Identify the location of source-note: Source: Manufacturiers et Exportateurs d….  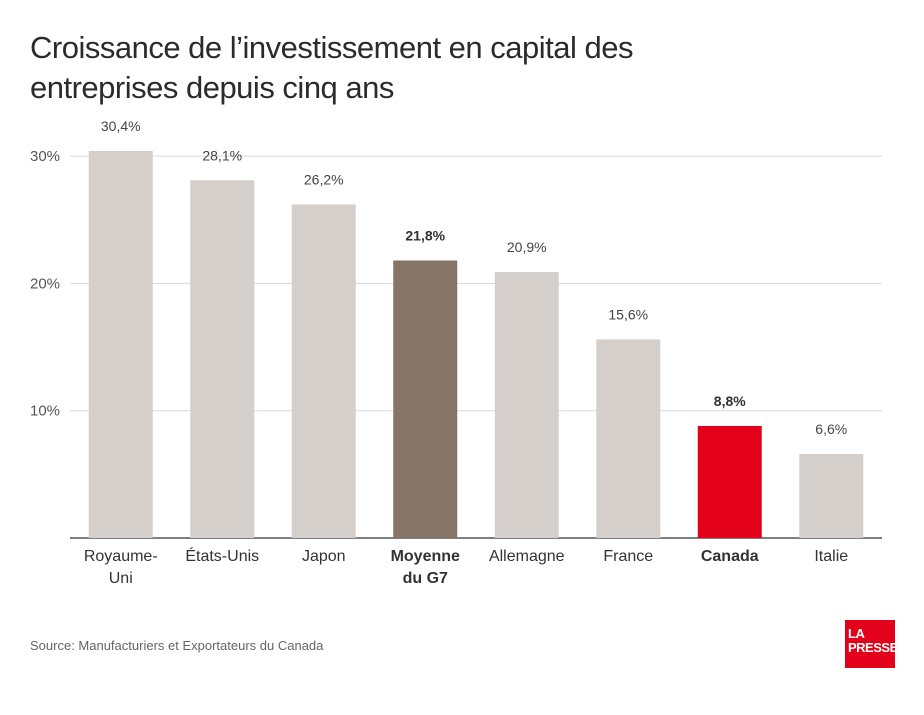
(177, 645).